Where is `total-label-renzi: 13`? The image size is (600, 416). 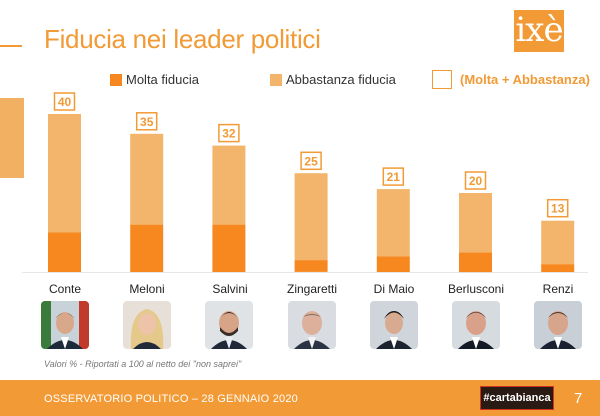 total-label-renzi: 13 is located at coordinates (558, 209).